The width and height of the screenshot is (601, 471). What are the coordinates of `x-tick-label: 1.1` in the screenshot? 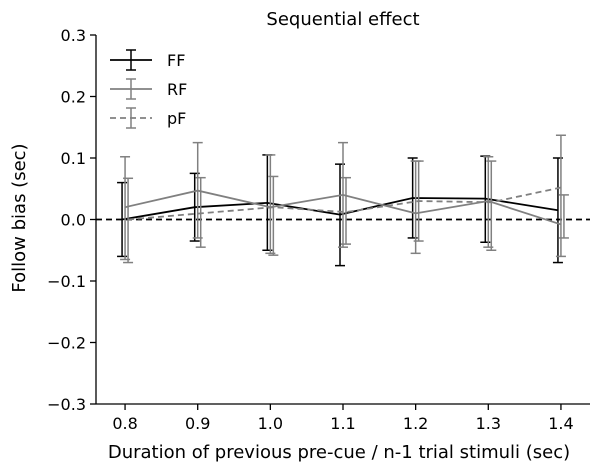 It's located at (342, 423).